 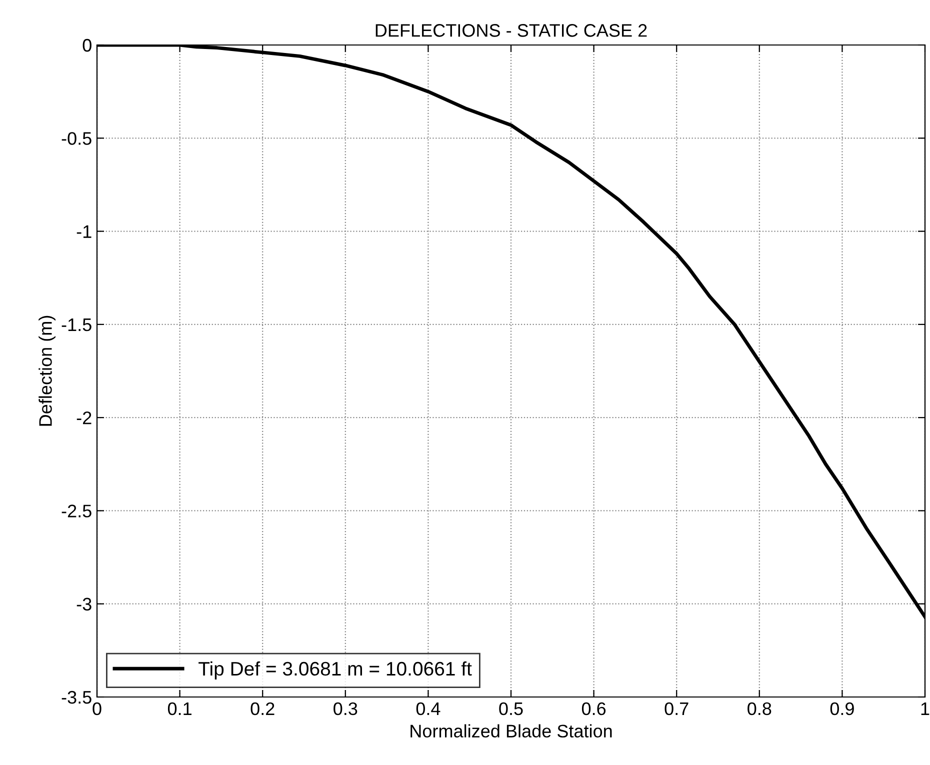 What do you see at coordinates (511, 709) in the screenshot?
I see `x-tick-label: 0.5` at bounding box center [511, 709].